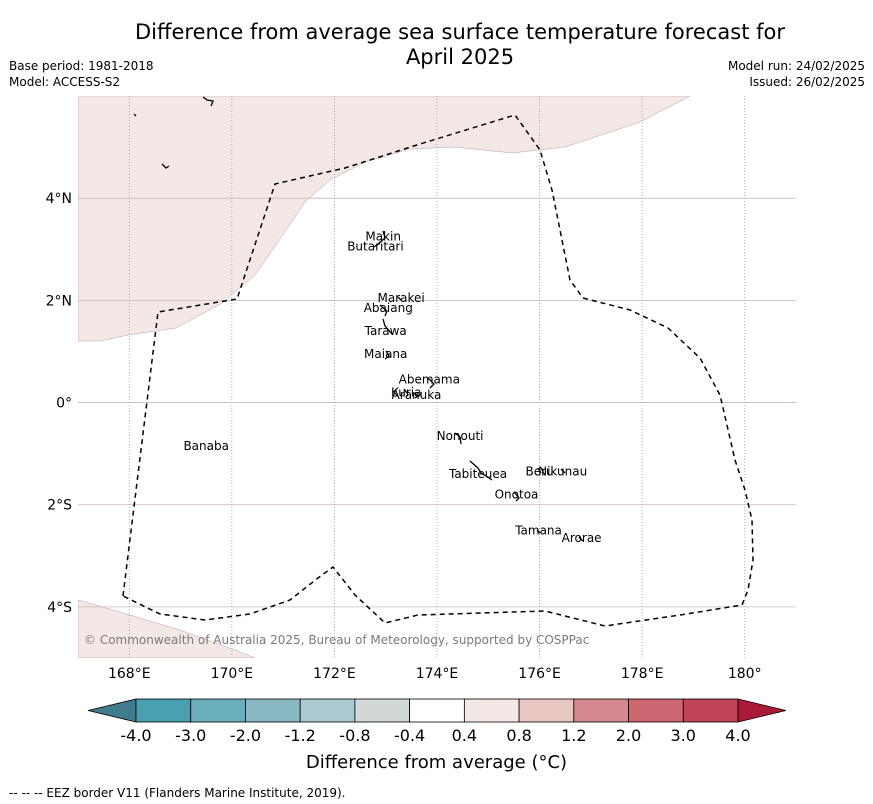 The width and height of the screenshot is (873, 804). Describe the element at coordinates (387, 326) in the screenshot. I see `island-tarawa` at that location.